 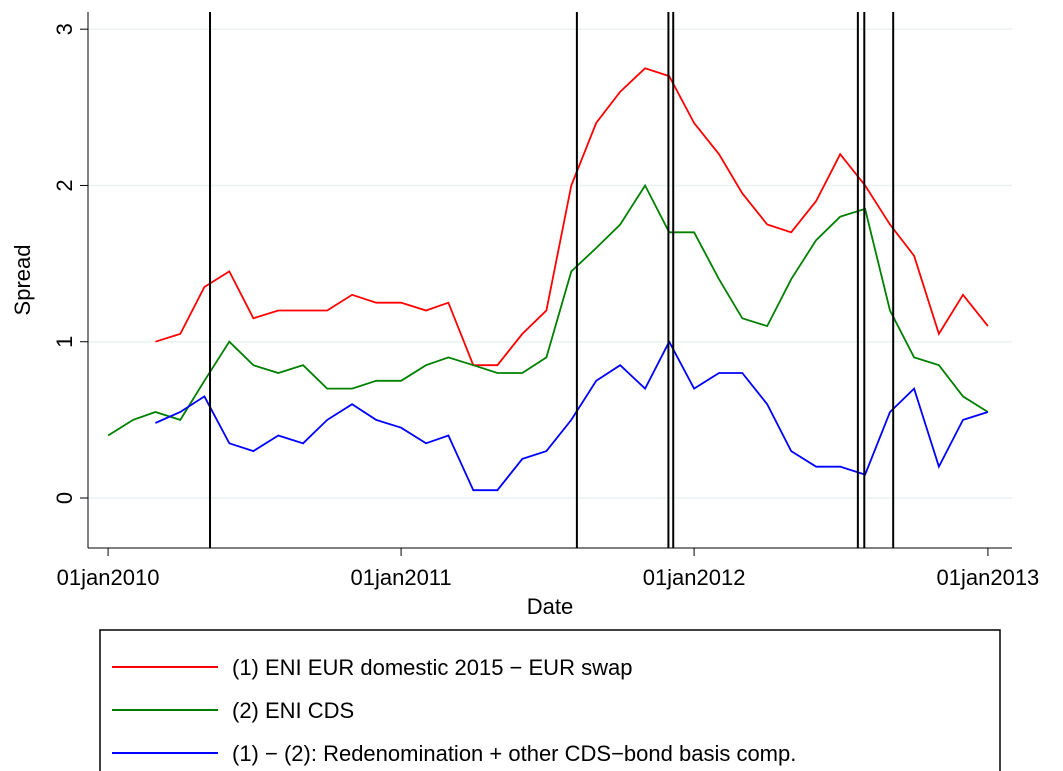 What do you see at coordinates (64, 185) in the screenshot?
I see `y-tick-label: 2` at bounding box center [64, 185].